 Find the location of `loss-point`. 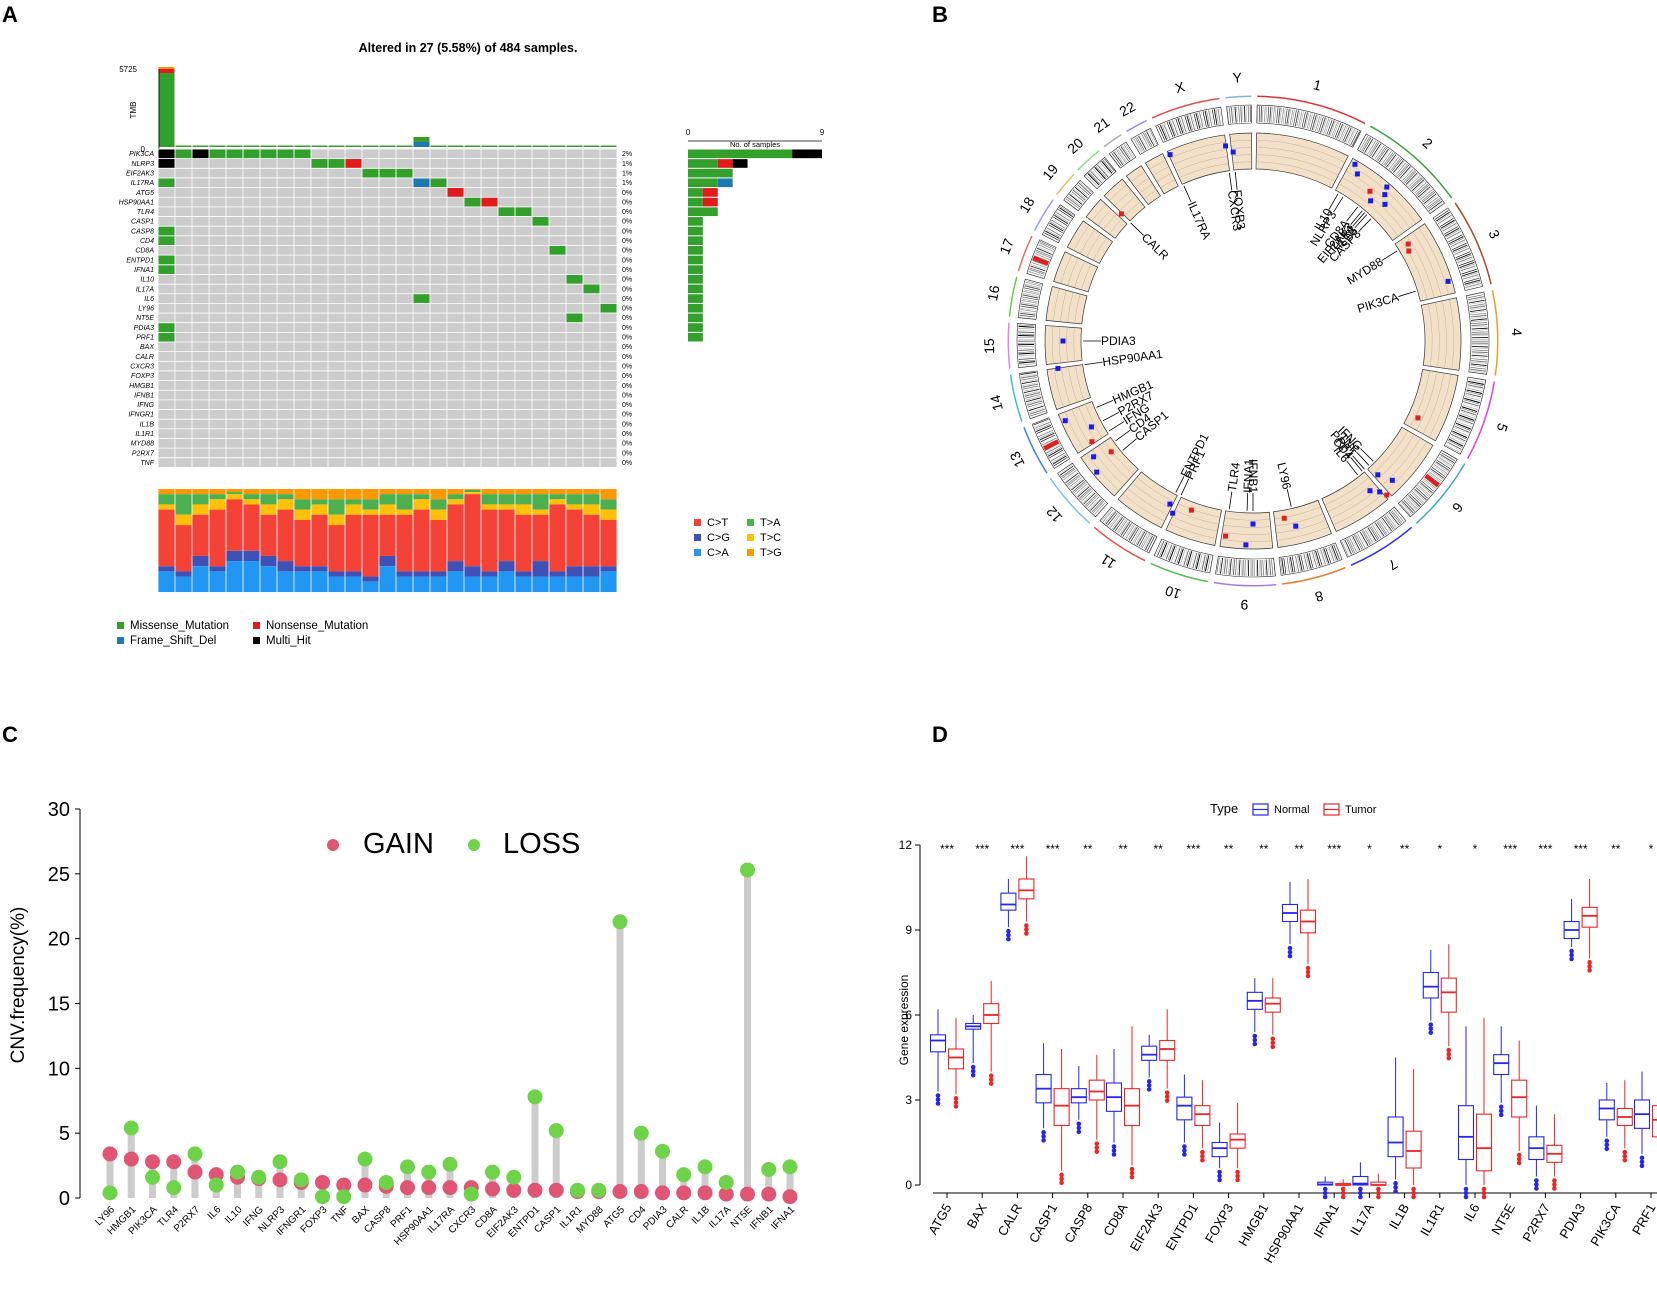

loss-point is located at coordinates (386, 1182).